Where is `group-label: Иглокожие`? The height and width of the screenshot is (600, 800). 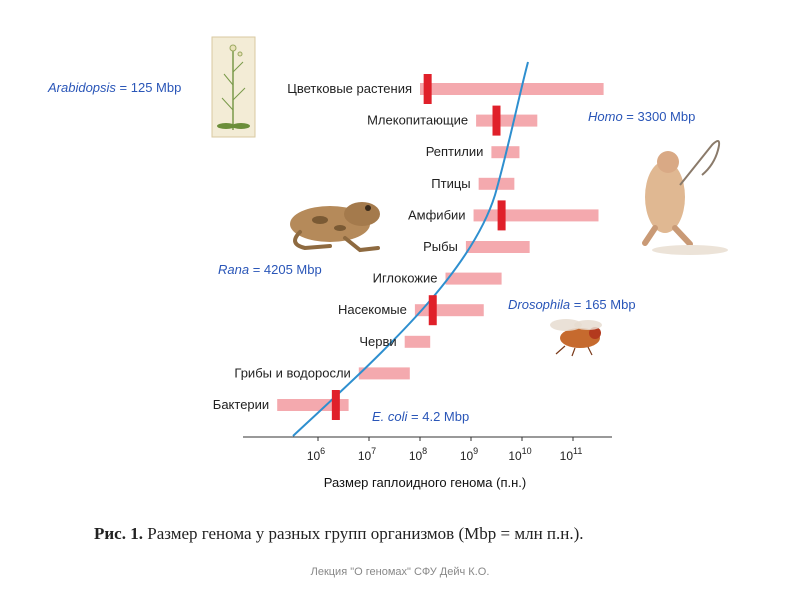
group-label: Иглокожие is located at coordinates (405, 278).